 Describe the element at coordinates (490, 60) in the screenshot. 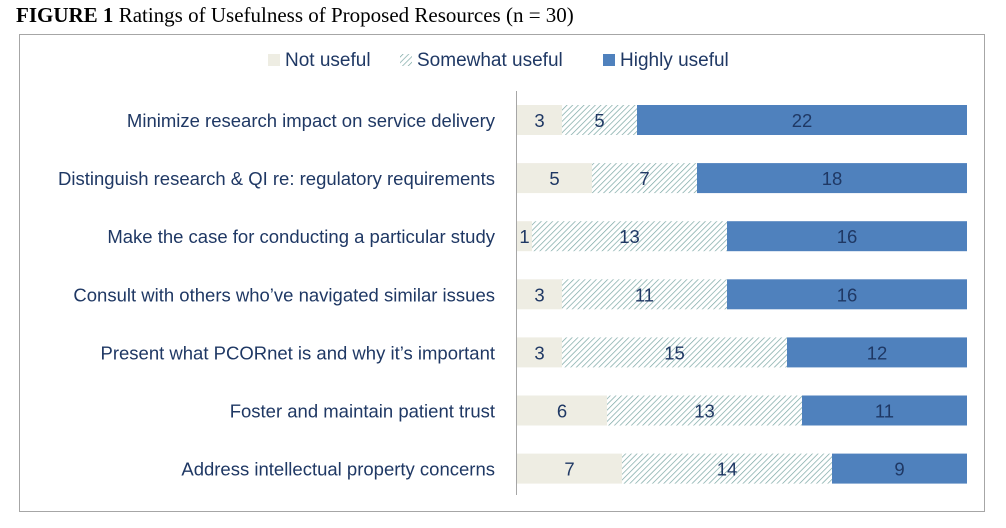

I see `legend-label-somewhat-useful: Somewhat useful` at that location.